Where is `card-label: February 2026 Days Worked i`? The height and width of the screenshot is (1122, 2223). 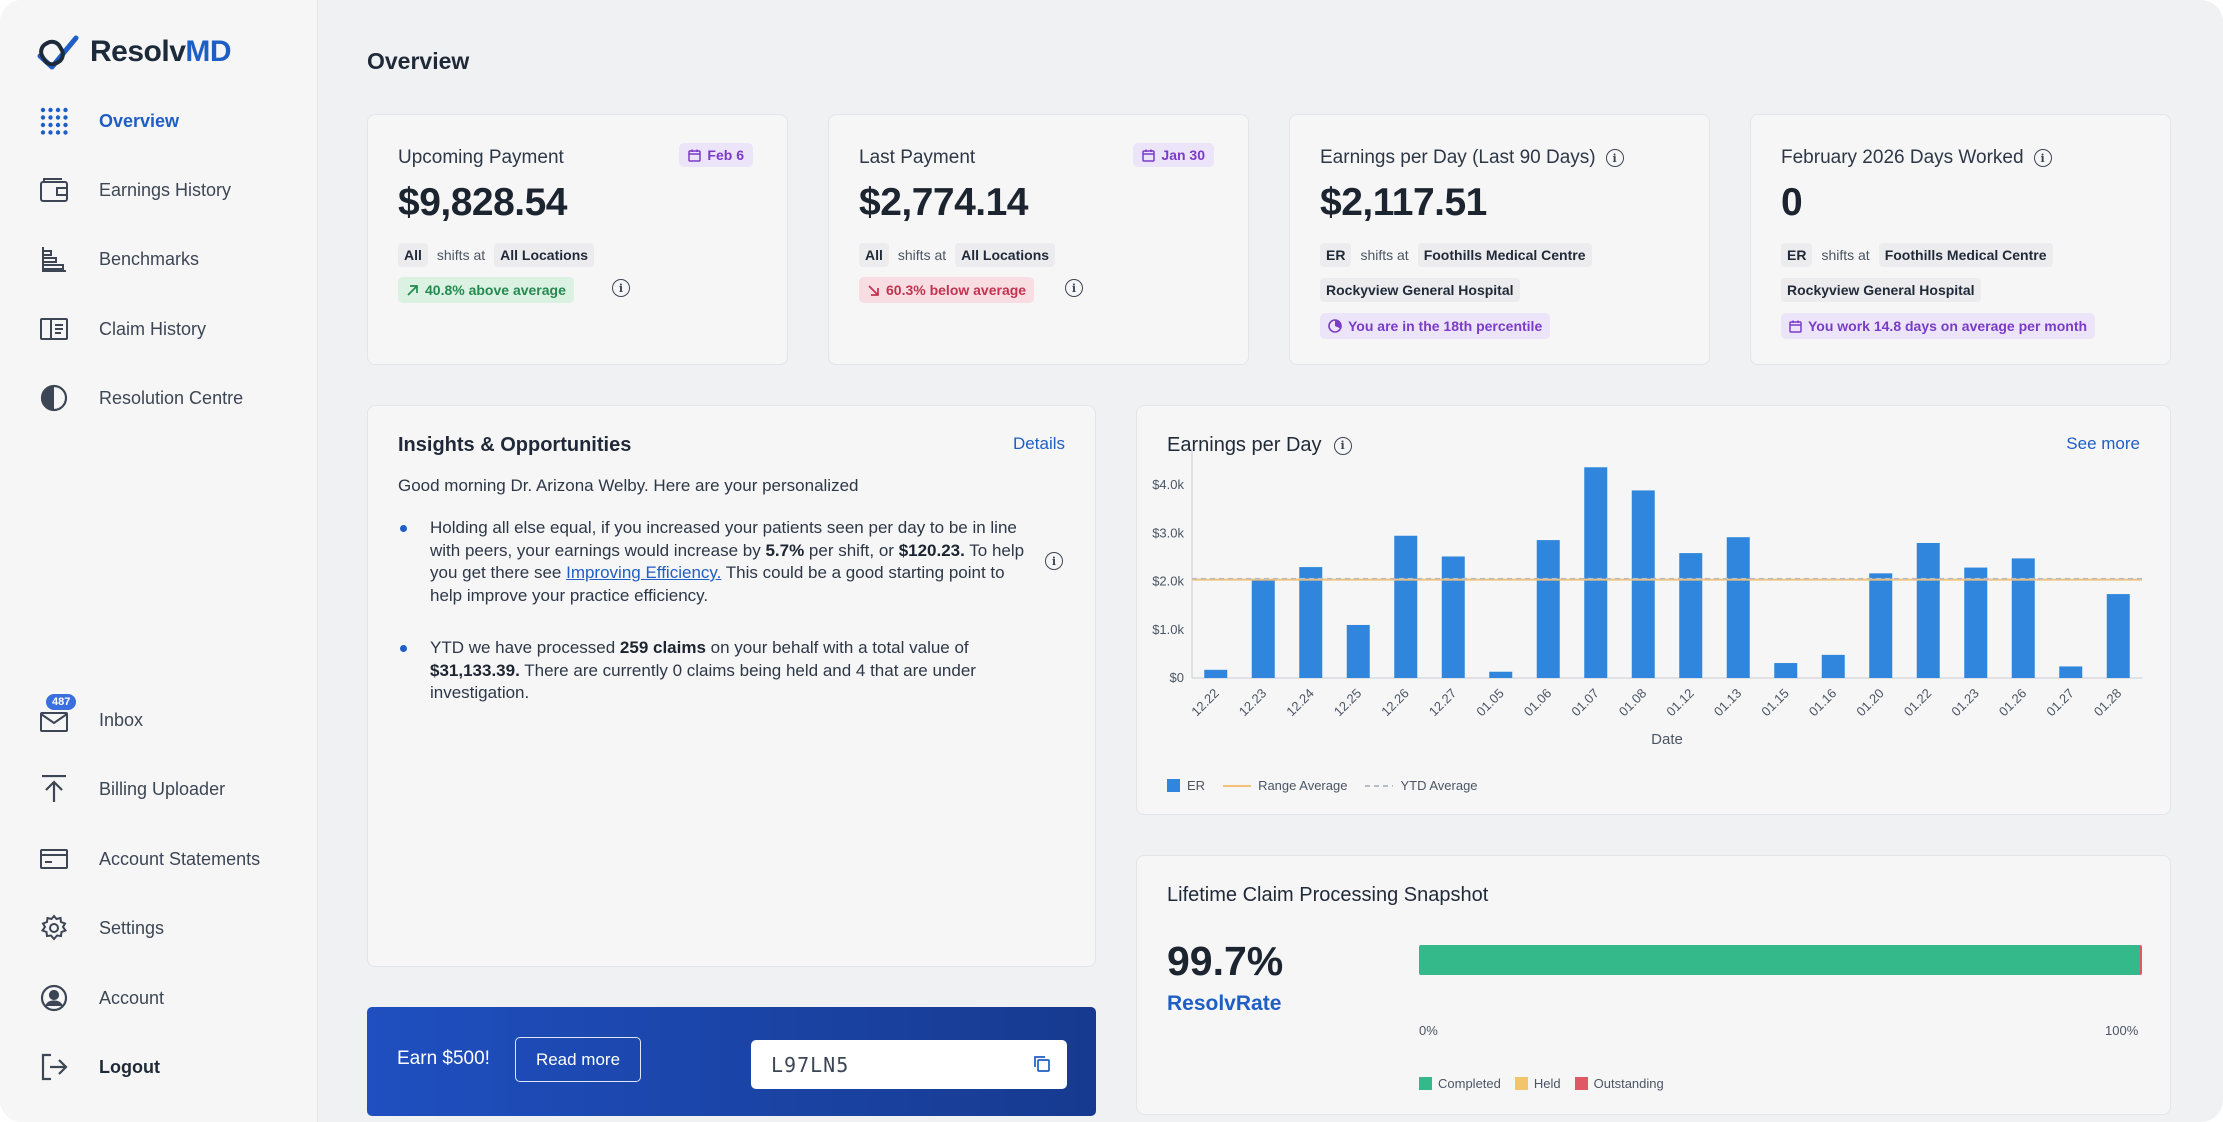 card-label: February 2026 Days Worked i is located at coordinates (1916, 158).